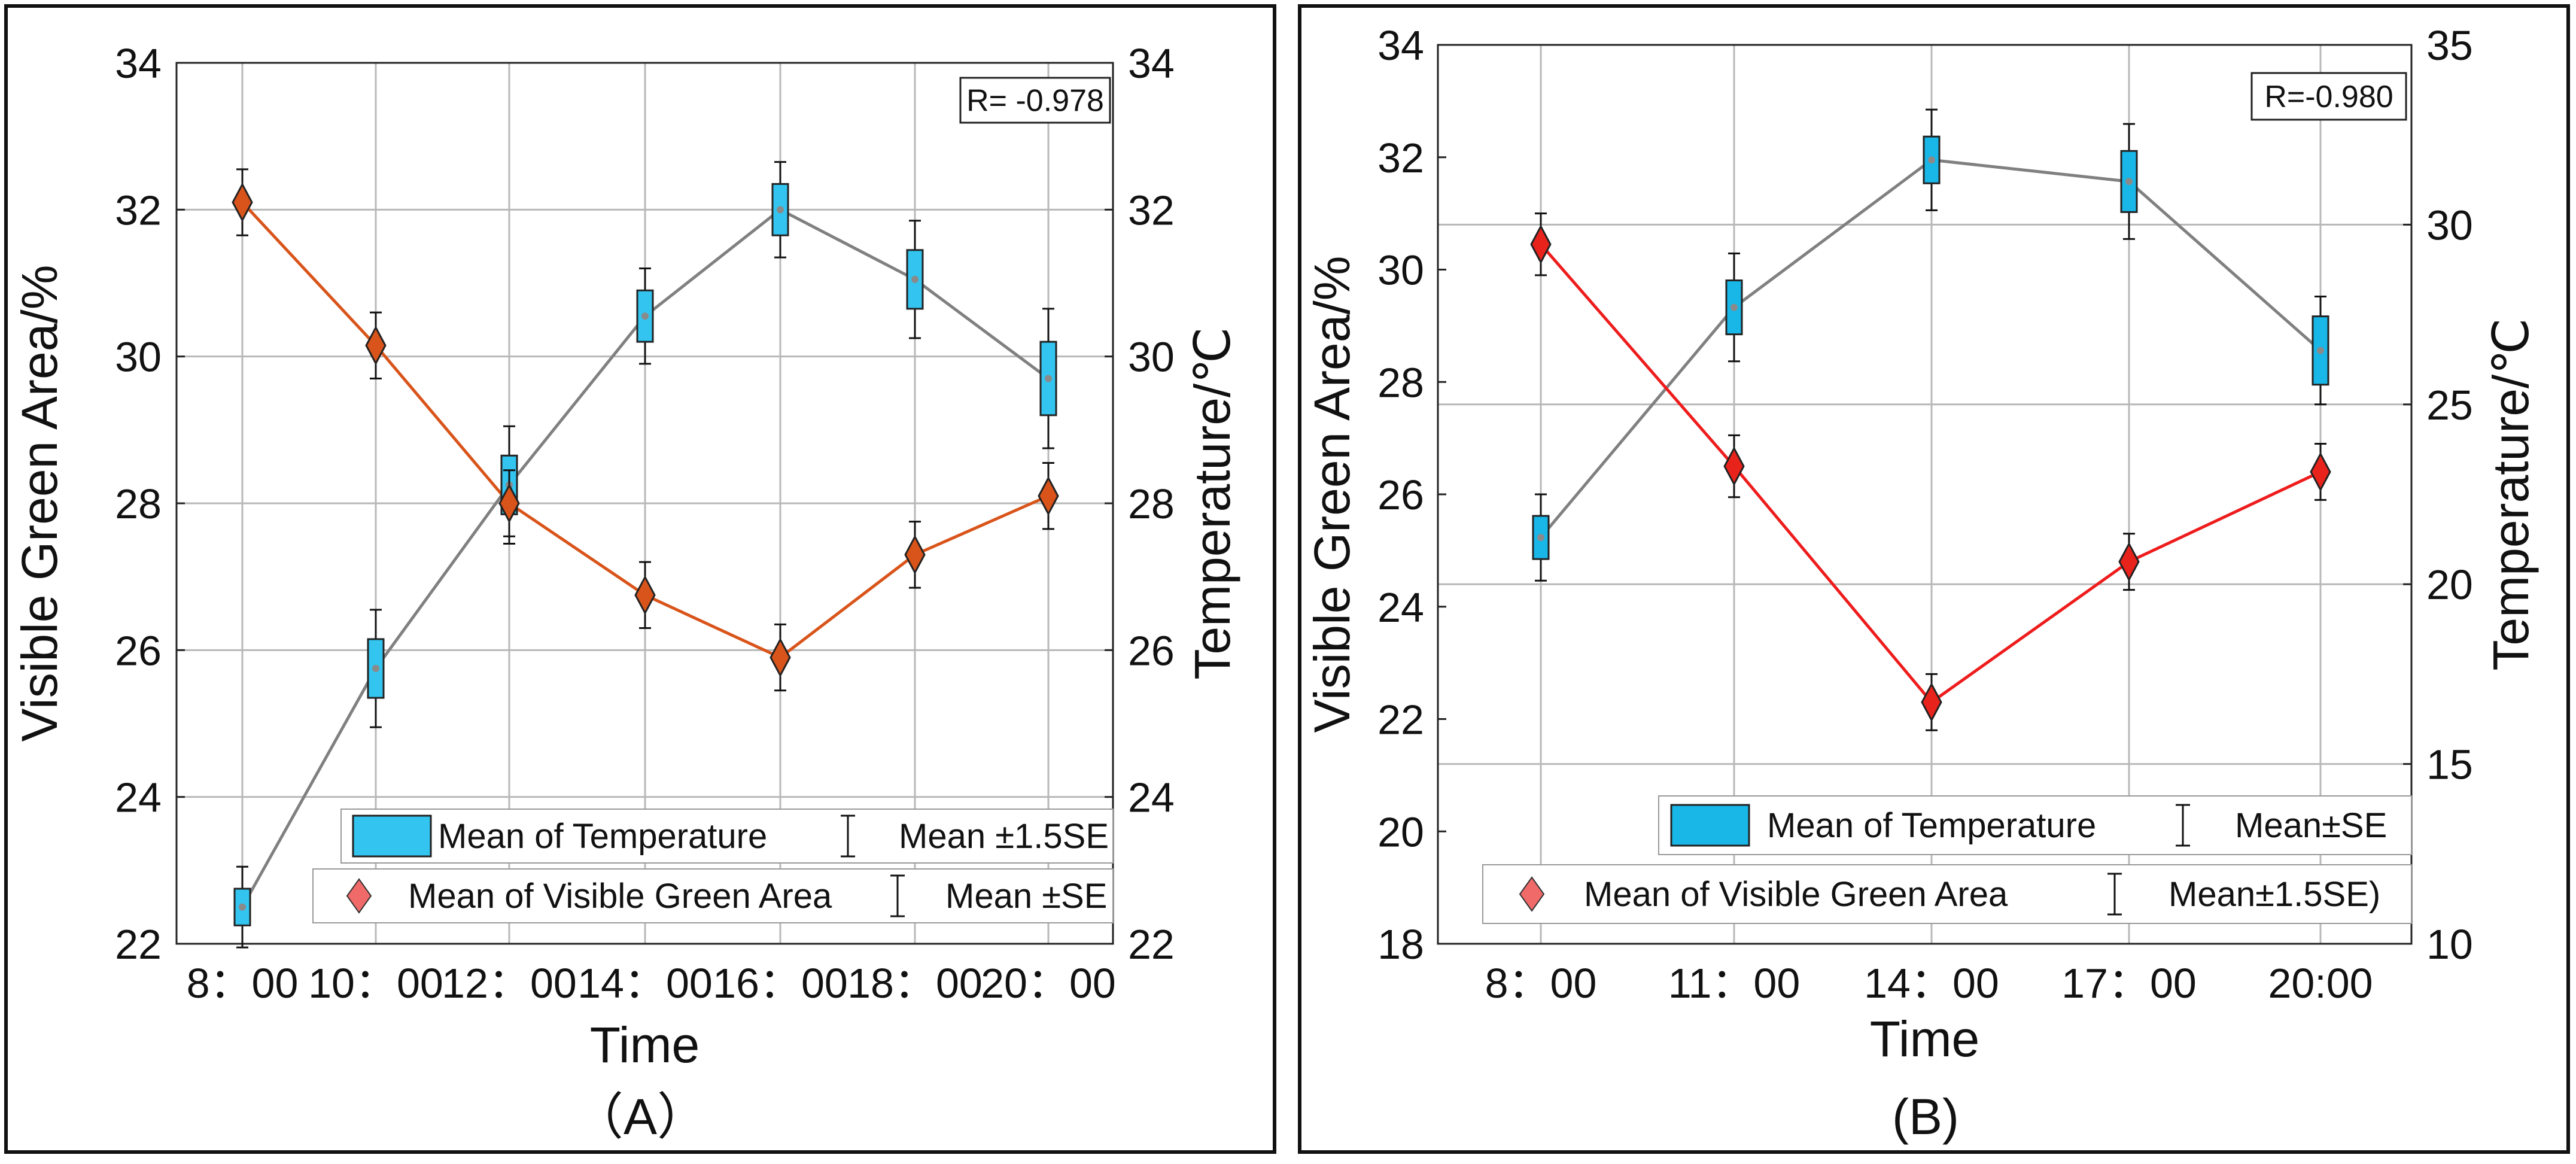  What do you see at coordinates (138, 63) in the screenshot?
I see `chart-a-left-tick-label: 34` at bounding box center [138, 63].